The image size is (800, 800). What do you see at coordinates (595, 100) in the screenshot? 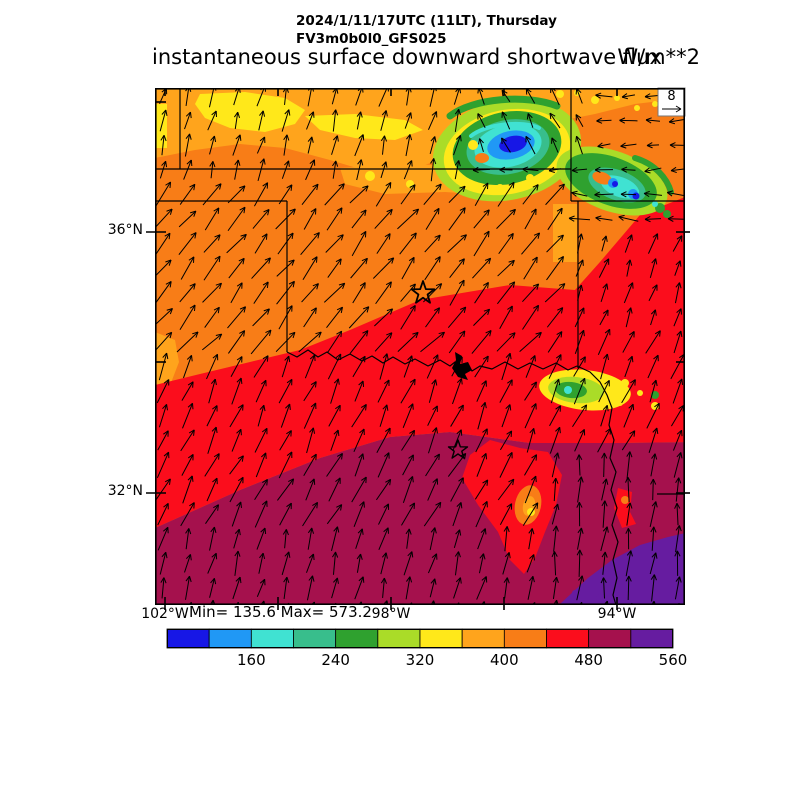
I see `speckle-yellow` at bounding box center [595, 100].